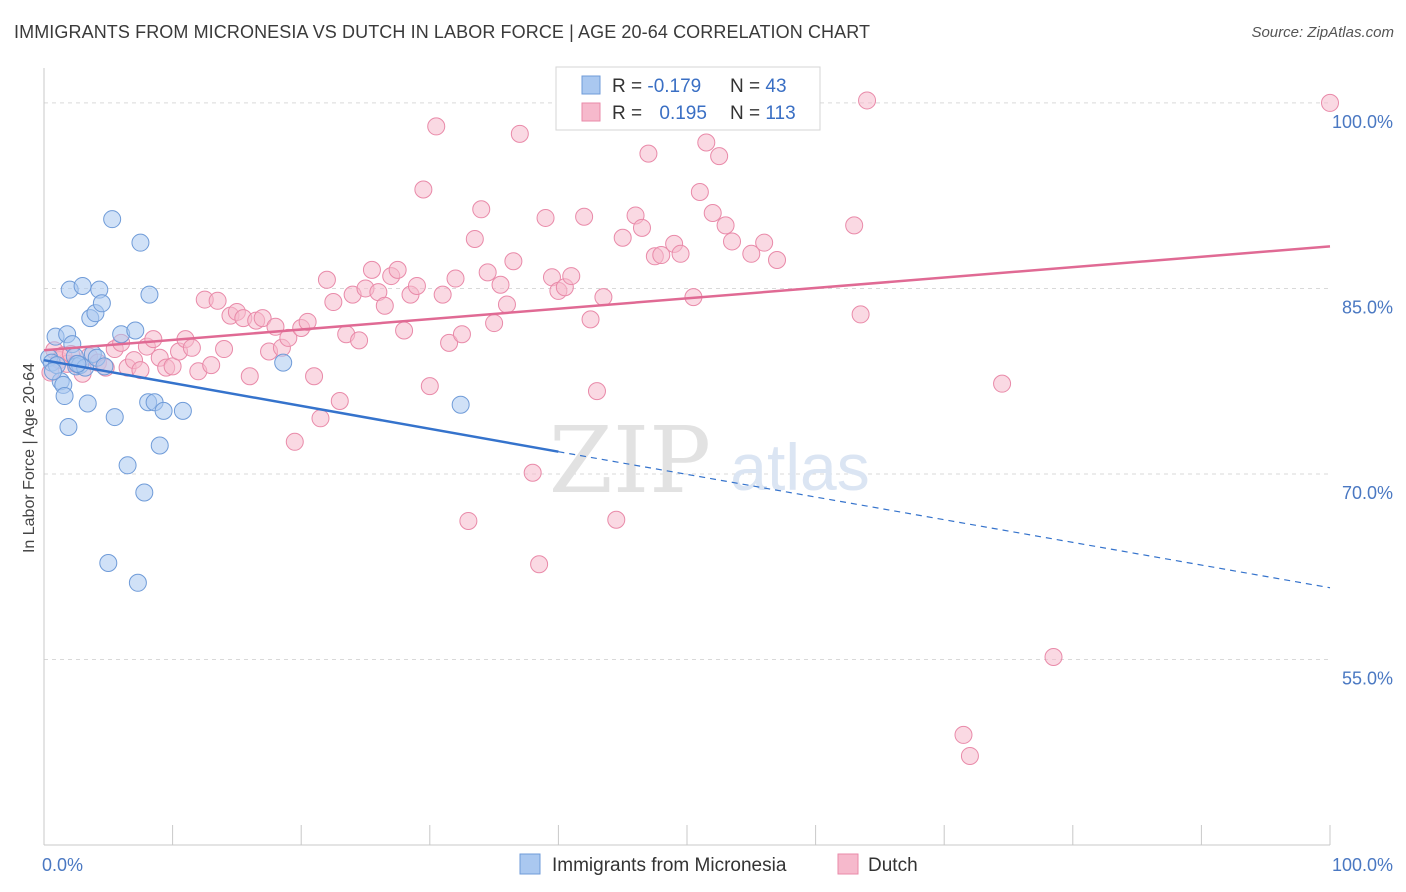 Image resolution: width=1406 pixels, height=892 pixels. Describe the element at coordinates (799, 467) in the screenshot. I see `watermark-atlas: atlas` at that location.